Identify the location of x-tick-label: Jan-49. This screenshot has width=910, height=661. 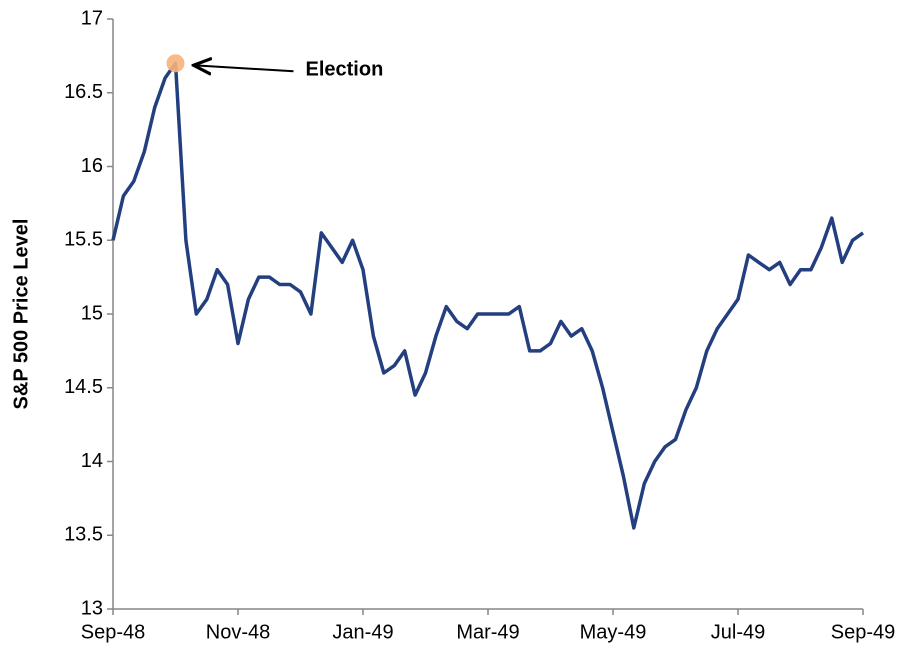
(362, 632).